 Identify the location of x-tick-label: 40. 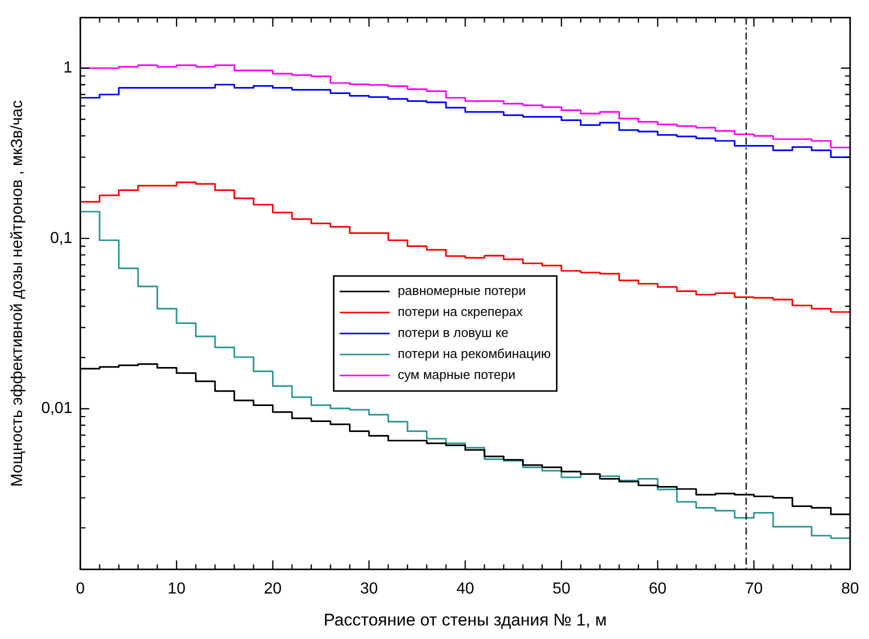
(465, 589).